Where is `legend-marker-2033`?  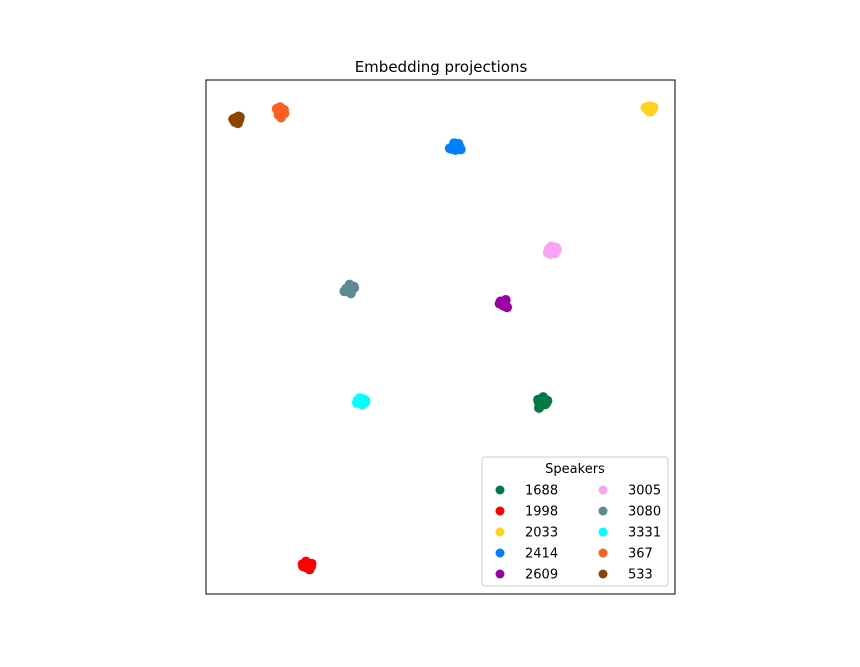 legend-marker-2033 is located at coordinates (500, 532).